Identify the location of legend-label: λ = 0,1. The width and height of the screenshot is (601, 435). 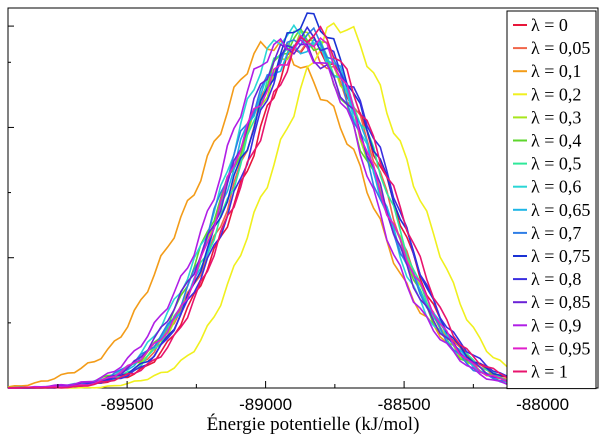
(556, 71).